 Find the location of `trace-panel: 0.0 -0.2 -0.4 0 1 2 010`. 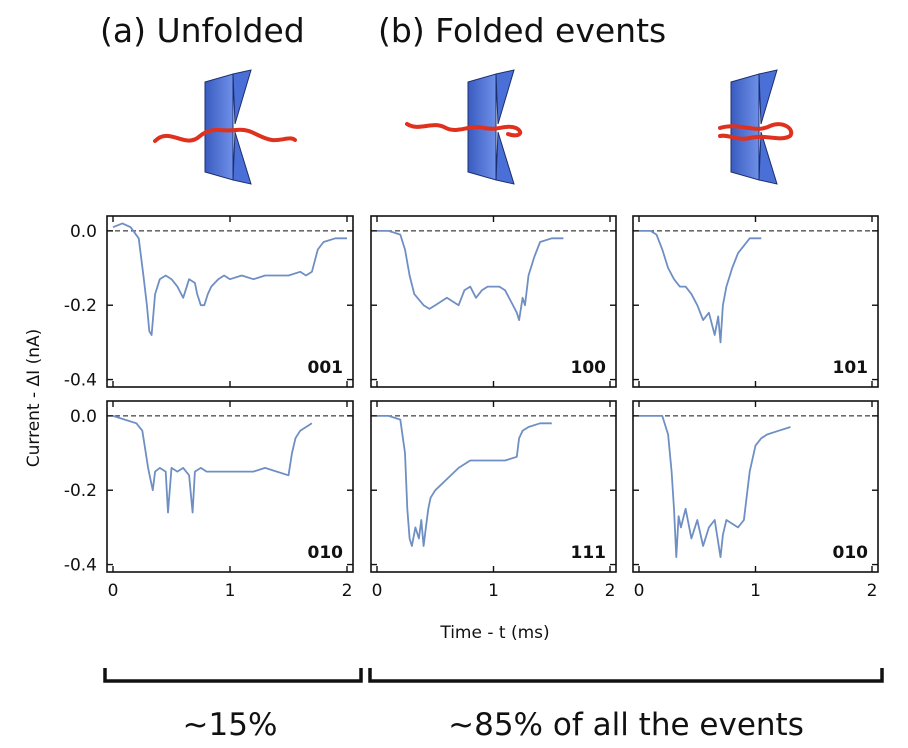

trace-panel: 0.0 -0.2 -0.4 0 1 2 010 is located at coordinates (209, 500).